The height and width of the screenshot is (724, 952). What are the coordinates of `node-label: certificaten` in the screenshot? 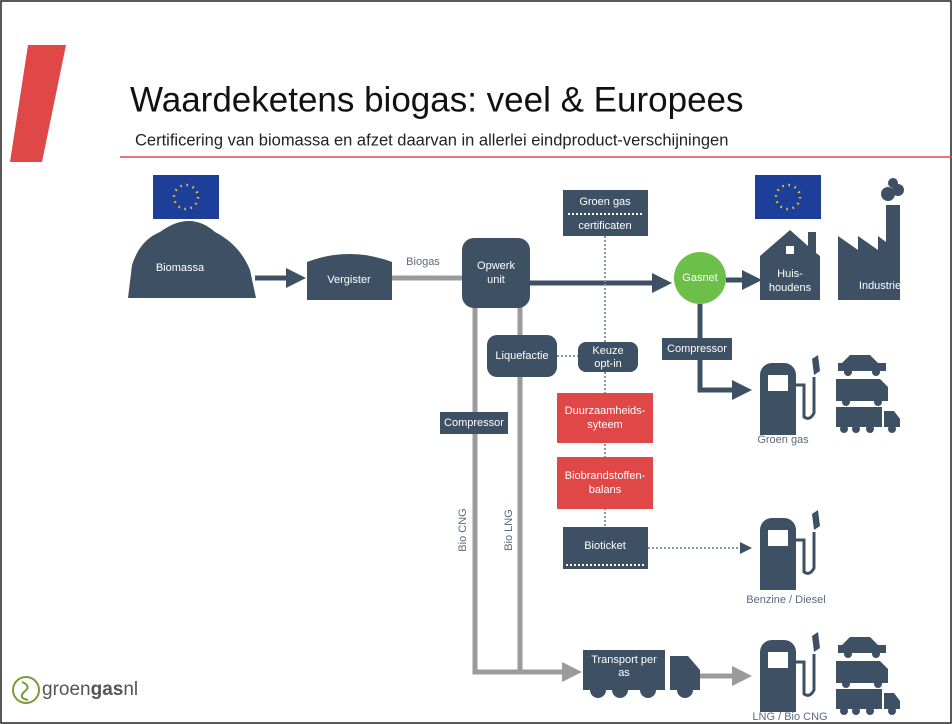 It's located at (604, 226).